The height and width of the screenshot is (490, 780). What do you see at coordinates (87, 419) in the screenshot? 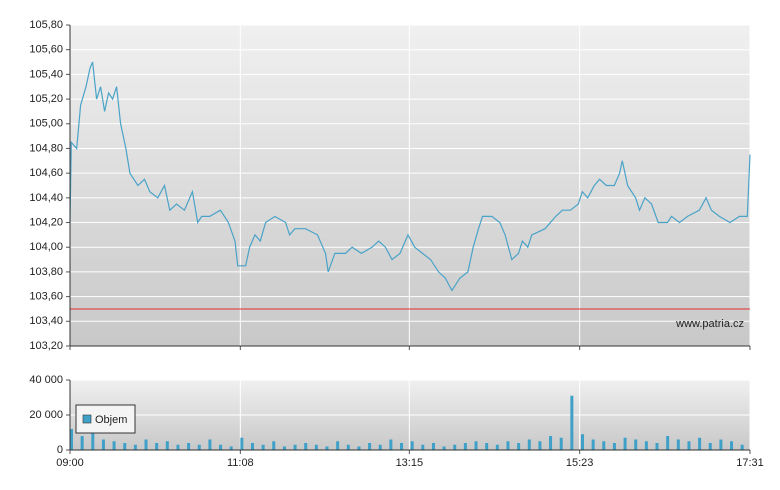
I see `legend-swatch` at bounding box center [87, 419].